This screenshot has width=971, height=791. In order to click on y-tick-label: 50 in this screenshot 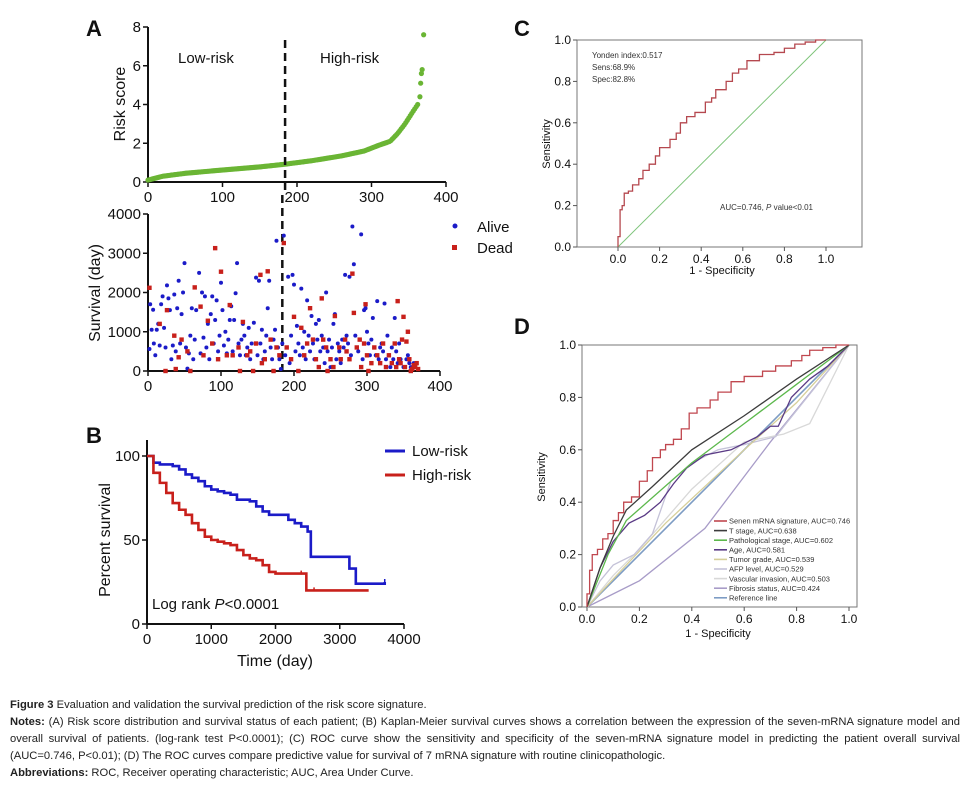, I will do `click(131, 540)`.